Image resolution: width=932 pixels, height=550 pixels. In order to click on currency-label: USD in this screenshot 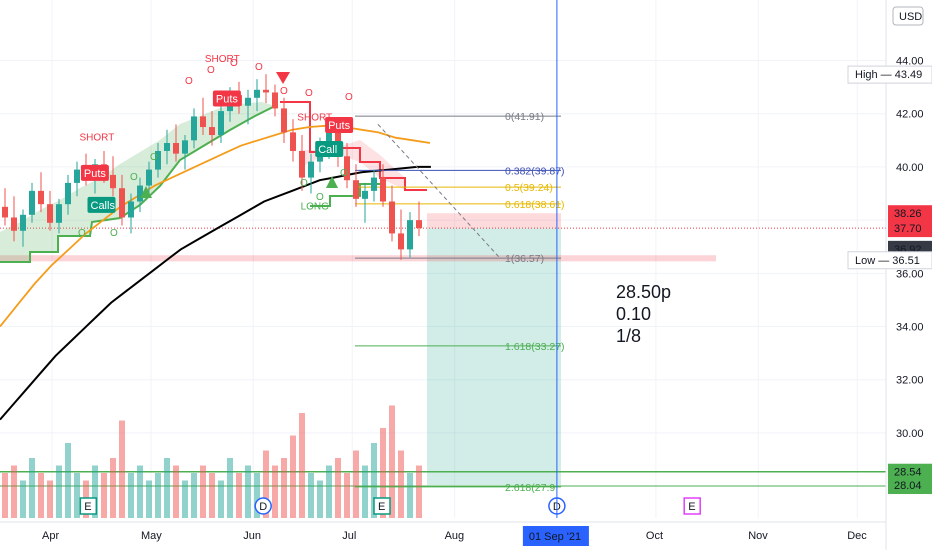, I will do `click(910, 17)`.